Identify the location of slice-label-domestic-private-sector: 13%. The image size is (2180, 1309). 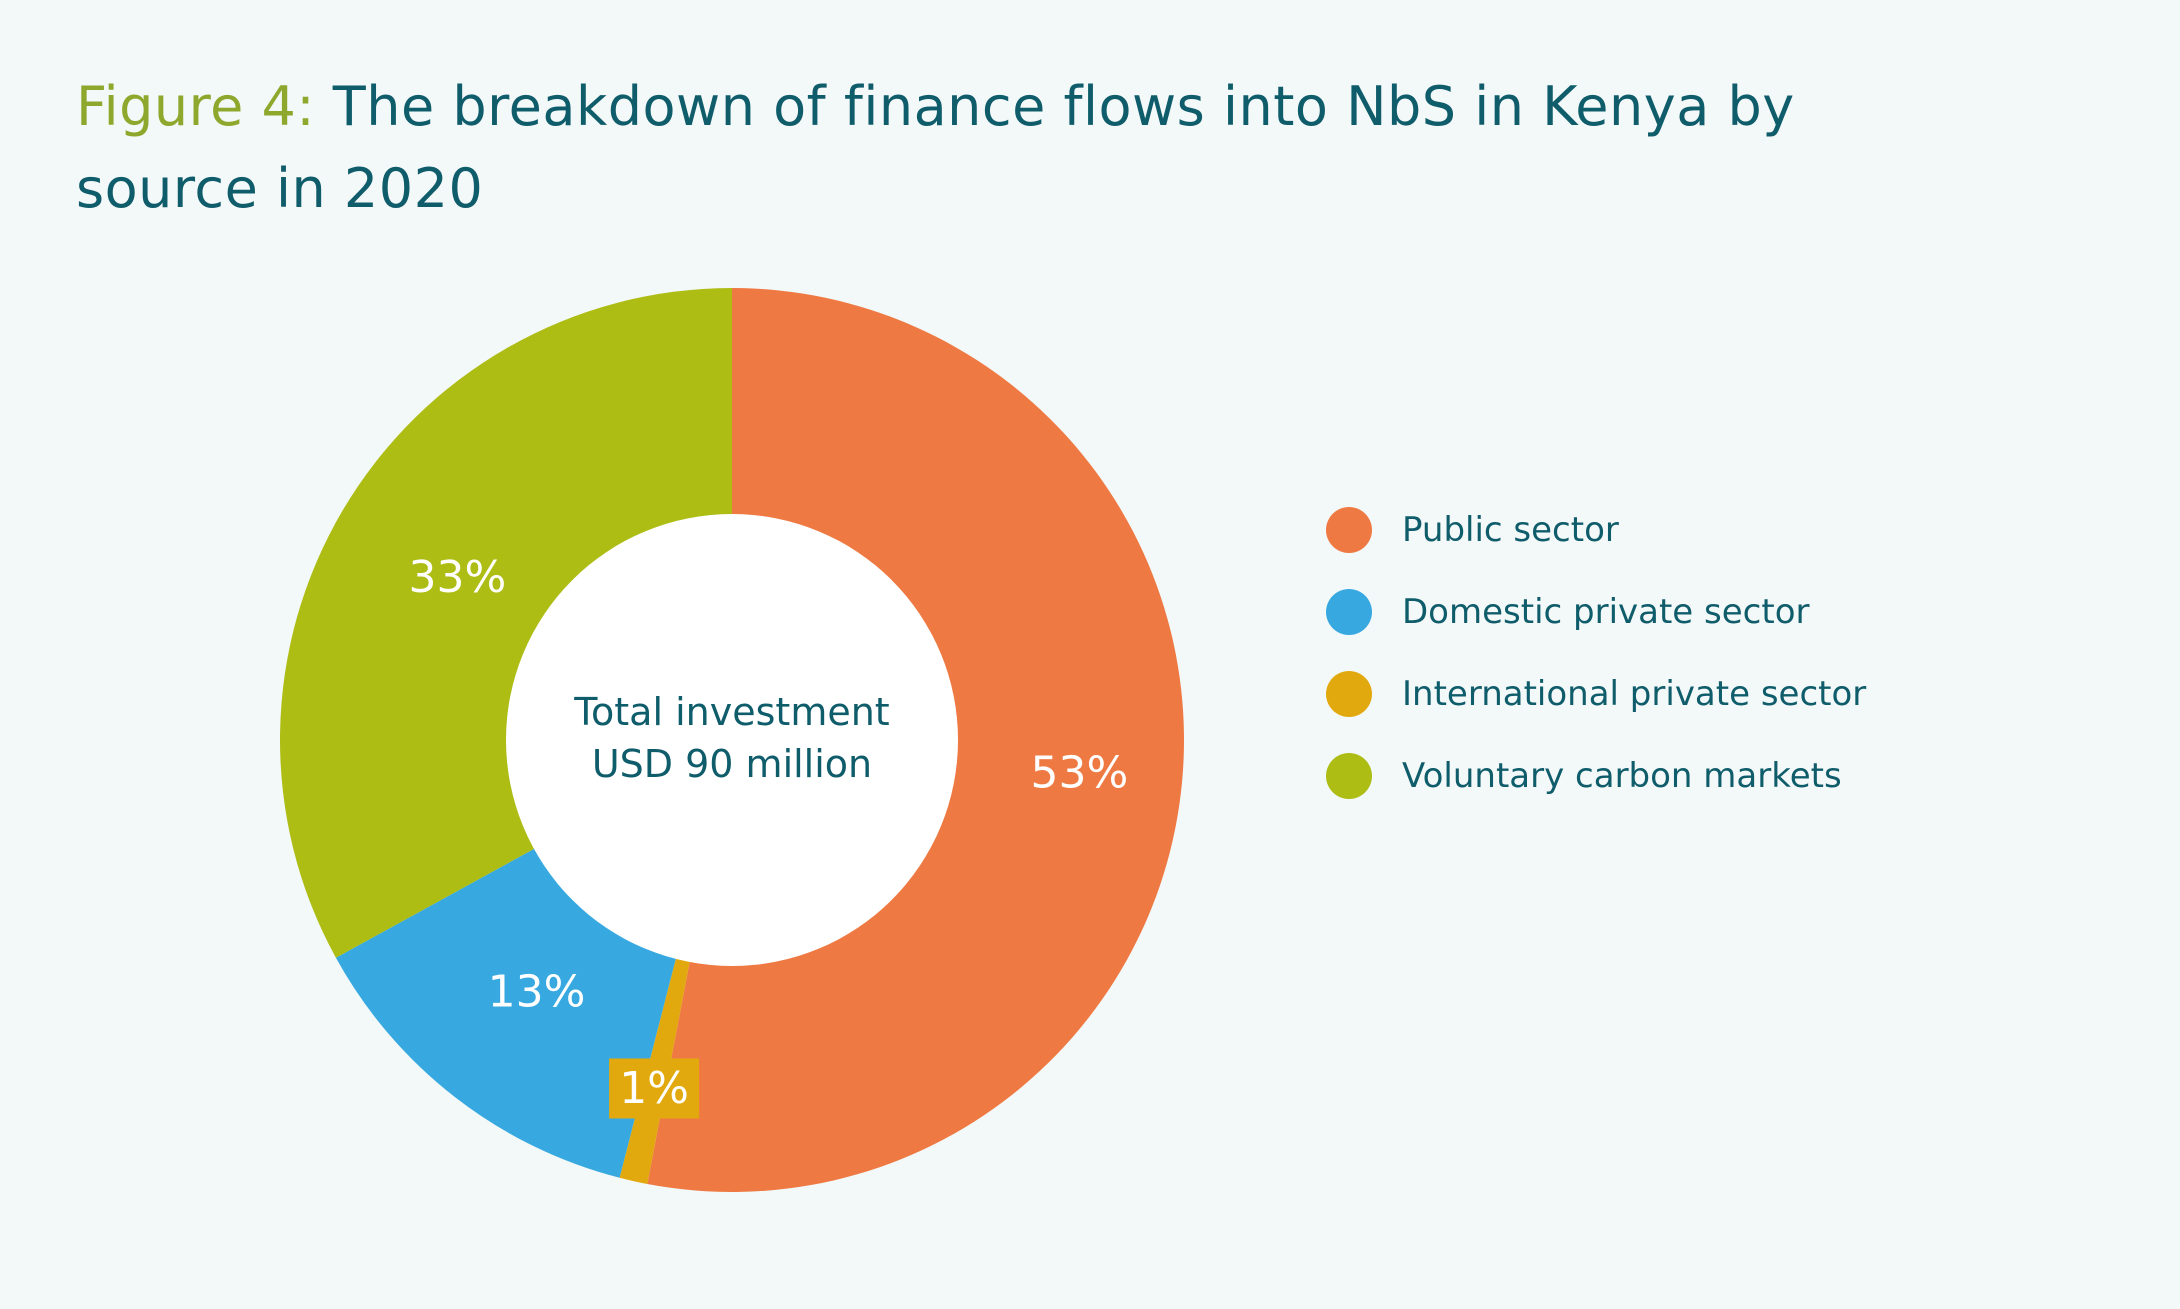
(537, 992).